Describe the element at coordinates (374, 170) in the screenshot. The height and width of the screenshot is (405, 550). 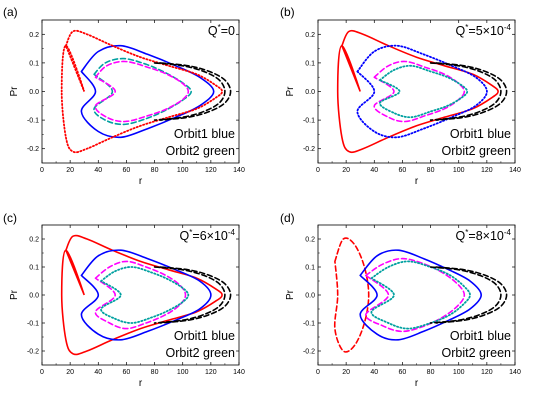
I see `x-tick-label: 40` at that location.